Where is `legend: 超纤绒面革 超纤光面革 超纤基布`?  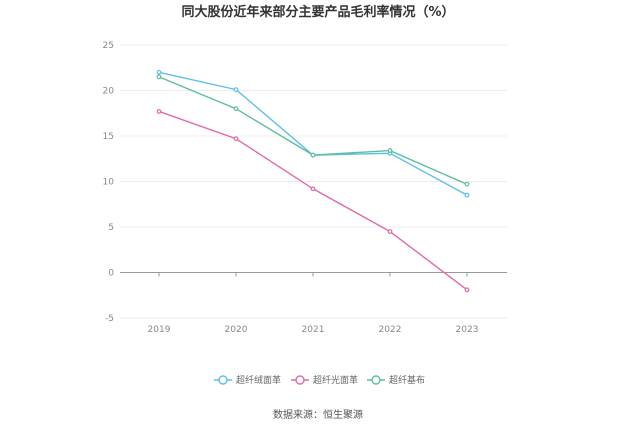
legend: 超纤绒面革 超纤光面革 超纤基布 is located at coordinates (319, 380).